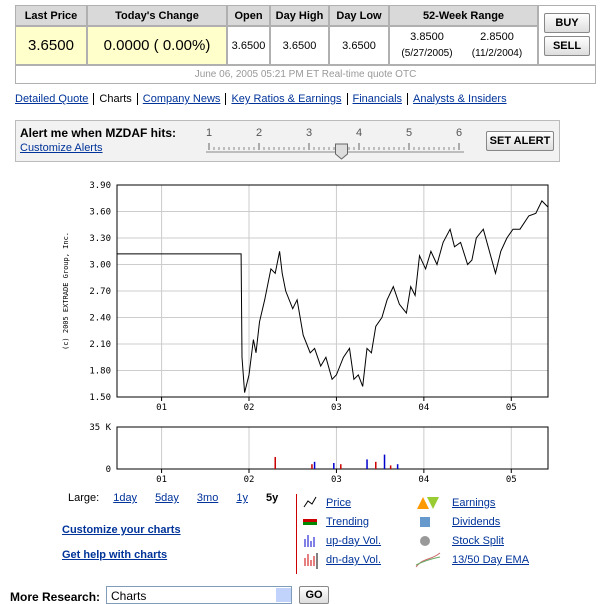 The width and height of the screenshot is (612, 604). I want to click on range-option: 1y, so click(242, 498).